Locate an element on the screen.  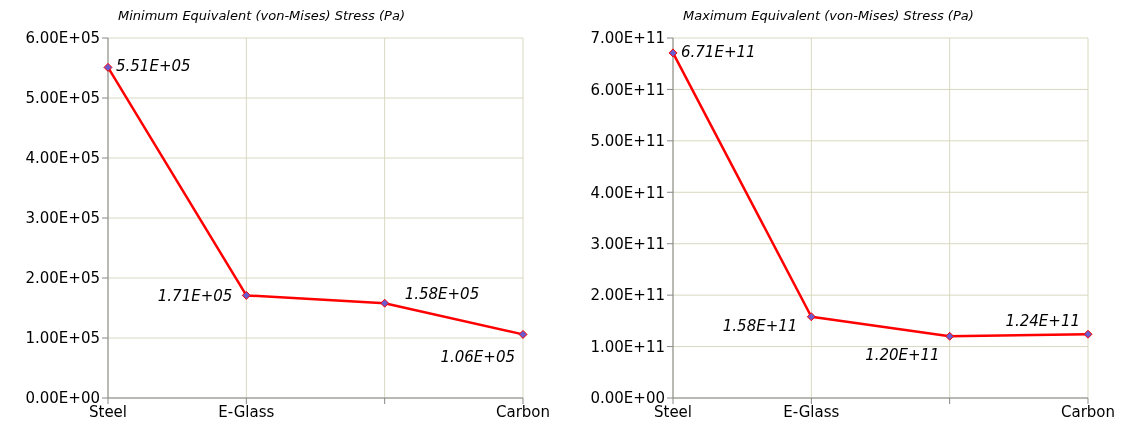
y-tick-label: 2.00E+11 is located at coordinates (627, 295).